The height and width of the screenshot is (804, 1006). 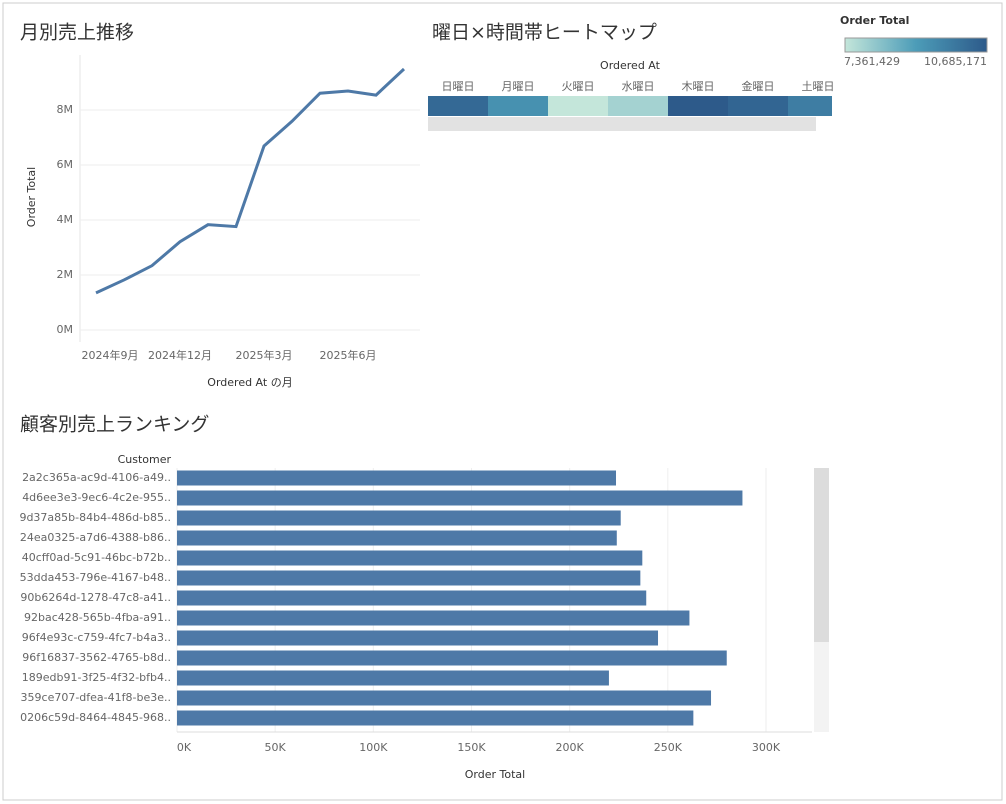 What do you see at coordinates (184, 747) in the screenshot?
I see `x-tick-label: 0K` at bounding box center [184, 747].